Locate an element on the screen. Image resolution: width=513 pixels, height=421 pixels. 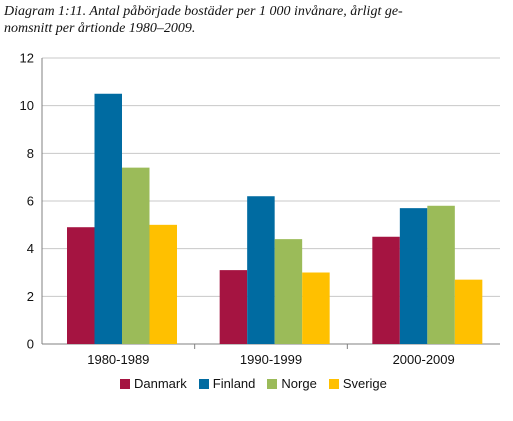
y-tick-label: 12 is located at coordinates (27, 58).